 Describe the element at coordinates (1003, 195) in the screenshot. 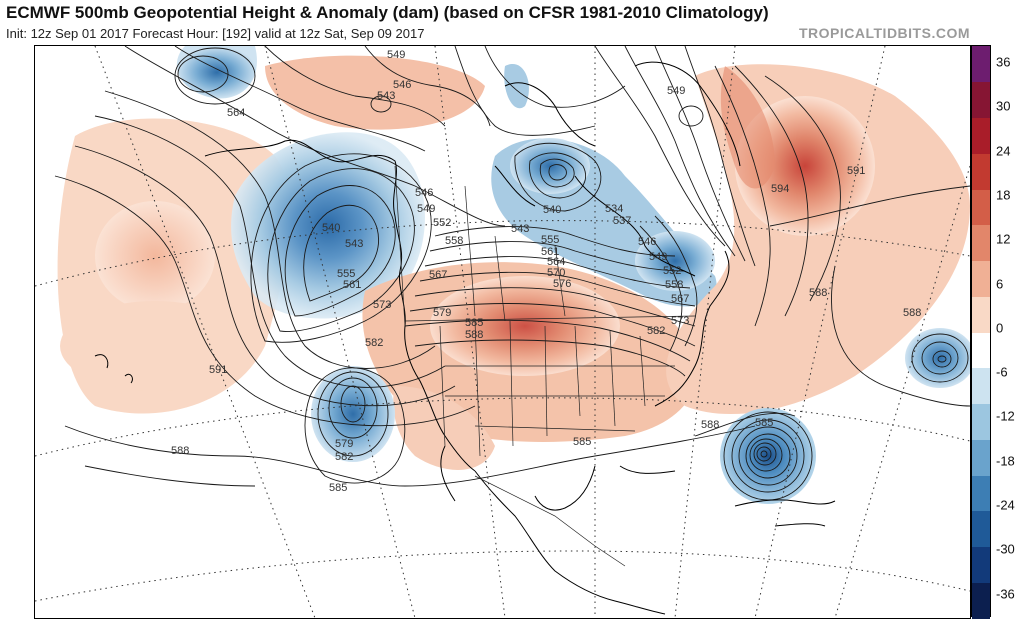

I see `colorbar-tick-label: 18` at that location.